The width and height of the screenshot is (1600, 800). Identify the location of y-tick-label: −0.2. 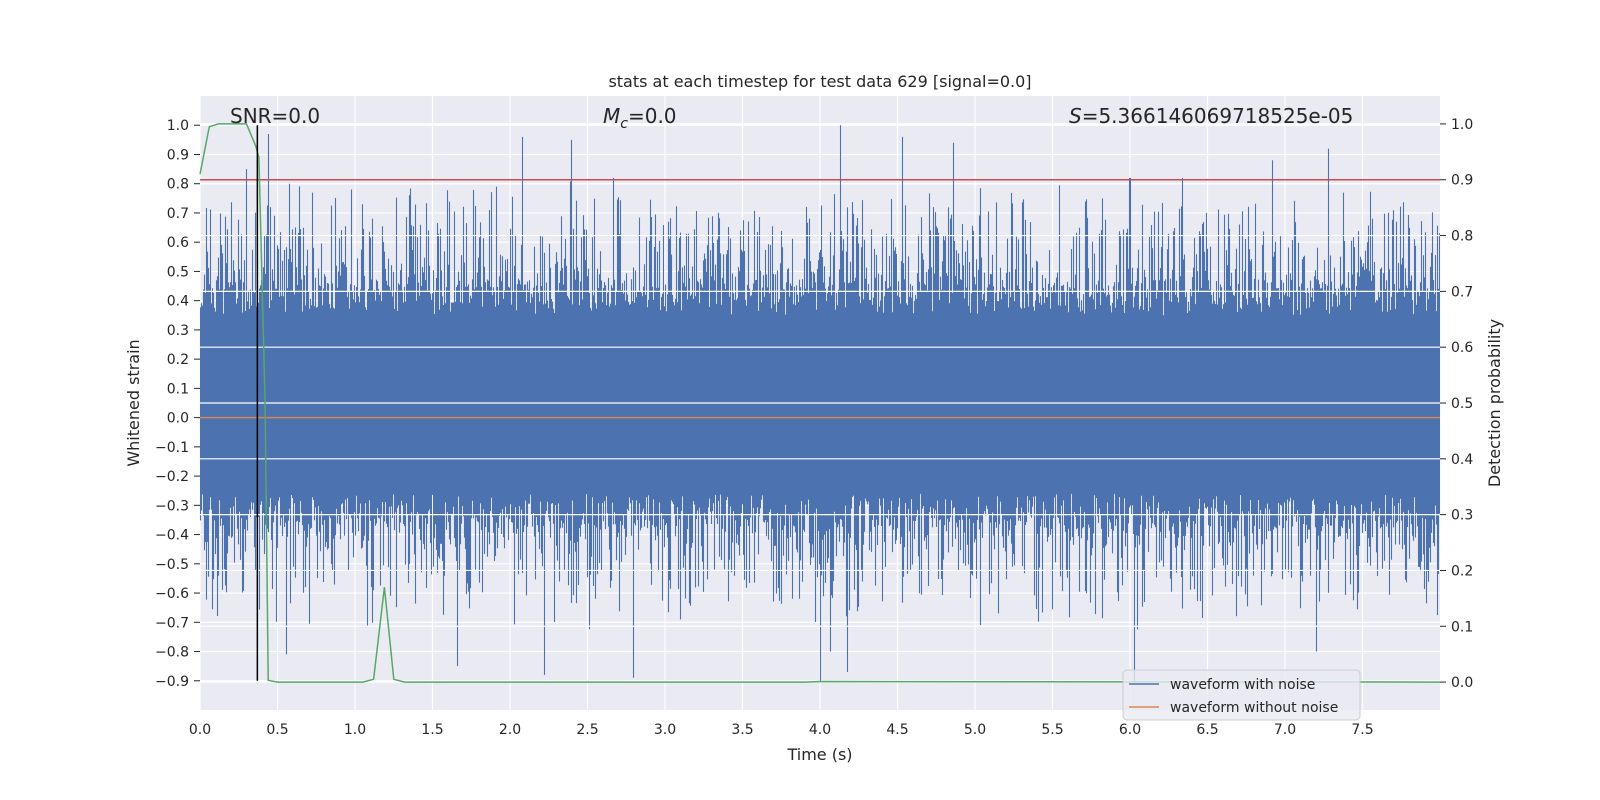
(172, 477).